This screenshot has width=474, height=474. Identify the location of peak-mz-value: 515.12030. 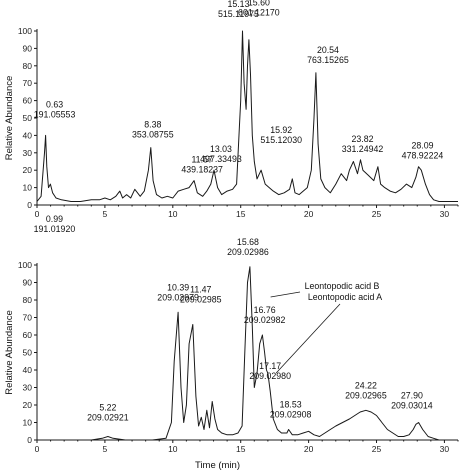
(281, 140).